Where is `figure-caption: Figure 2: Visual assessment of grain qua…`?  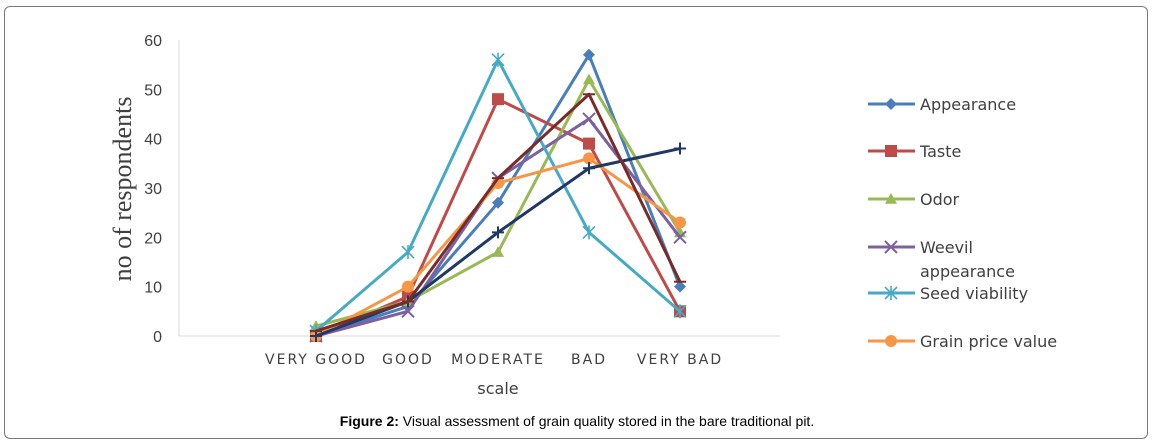
figure-caption: Figure 2: Visual assessment of grain qua… is located at coordinates (577, 421).